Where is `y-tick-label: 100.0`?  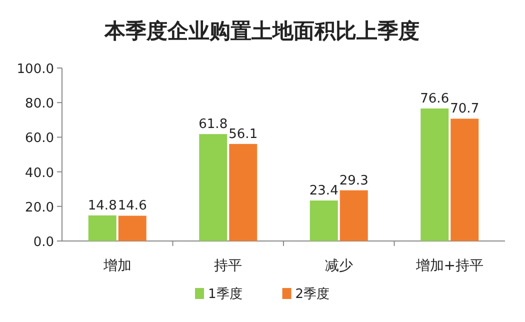
y-tick-label: 100.0 is located at coordinates (35, 69).